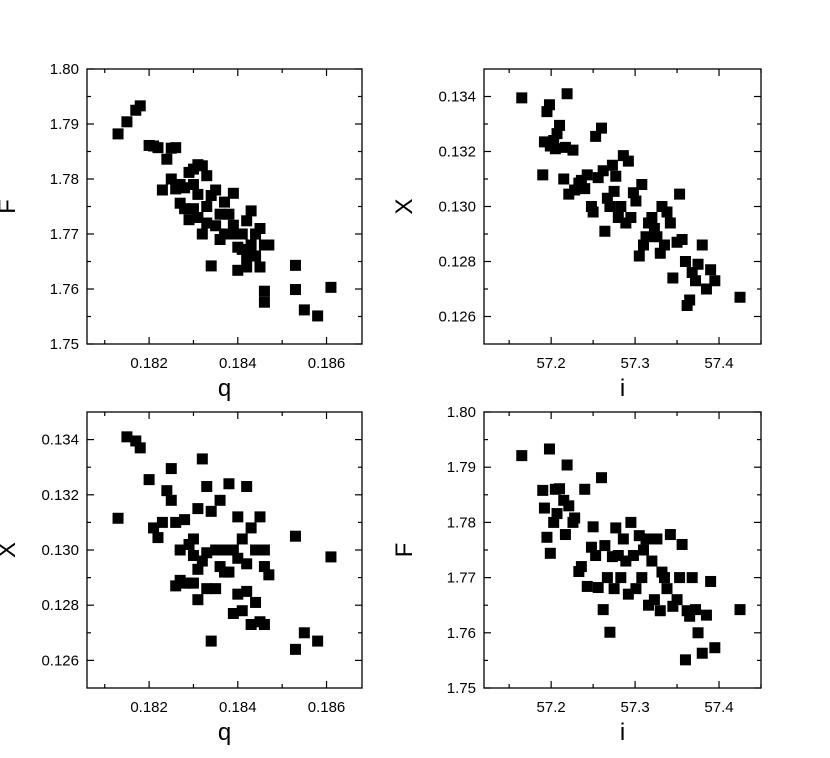 This screenshot has height=758, width=830. Describe the element at coordinates (224, 388) in the screenshot. I see `x-axis-label: q` at that location.